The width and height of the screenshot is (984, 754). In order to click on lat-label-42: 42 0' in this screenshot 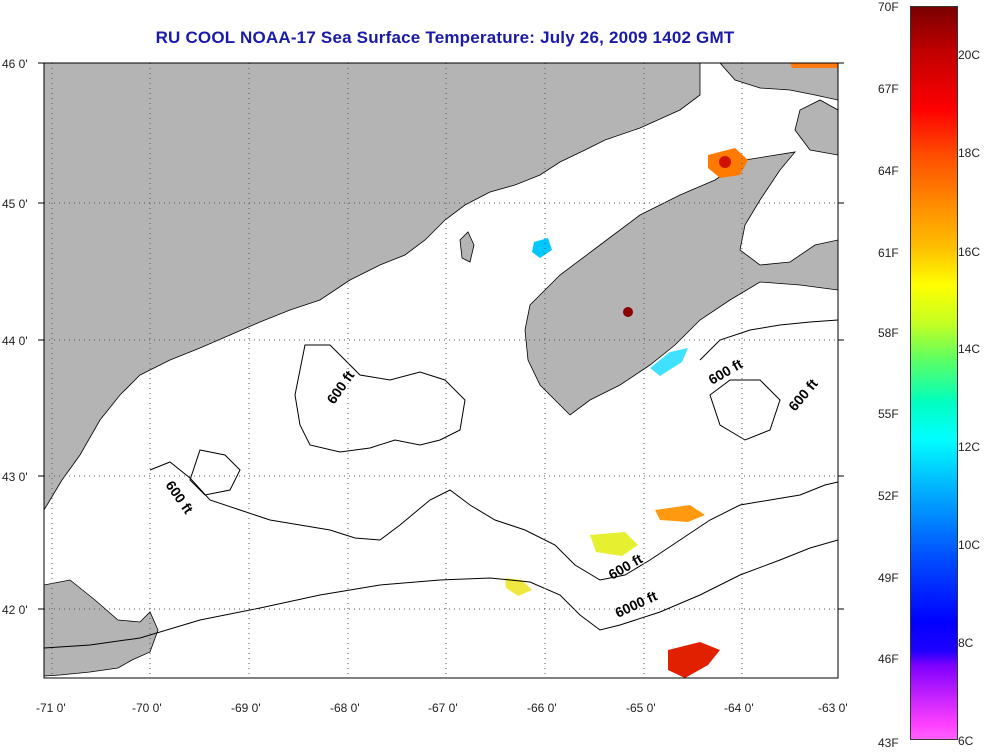, I will do `click(15, 610)`.